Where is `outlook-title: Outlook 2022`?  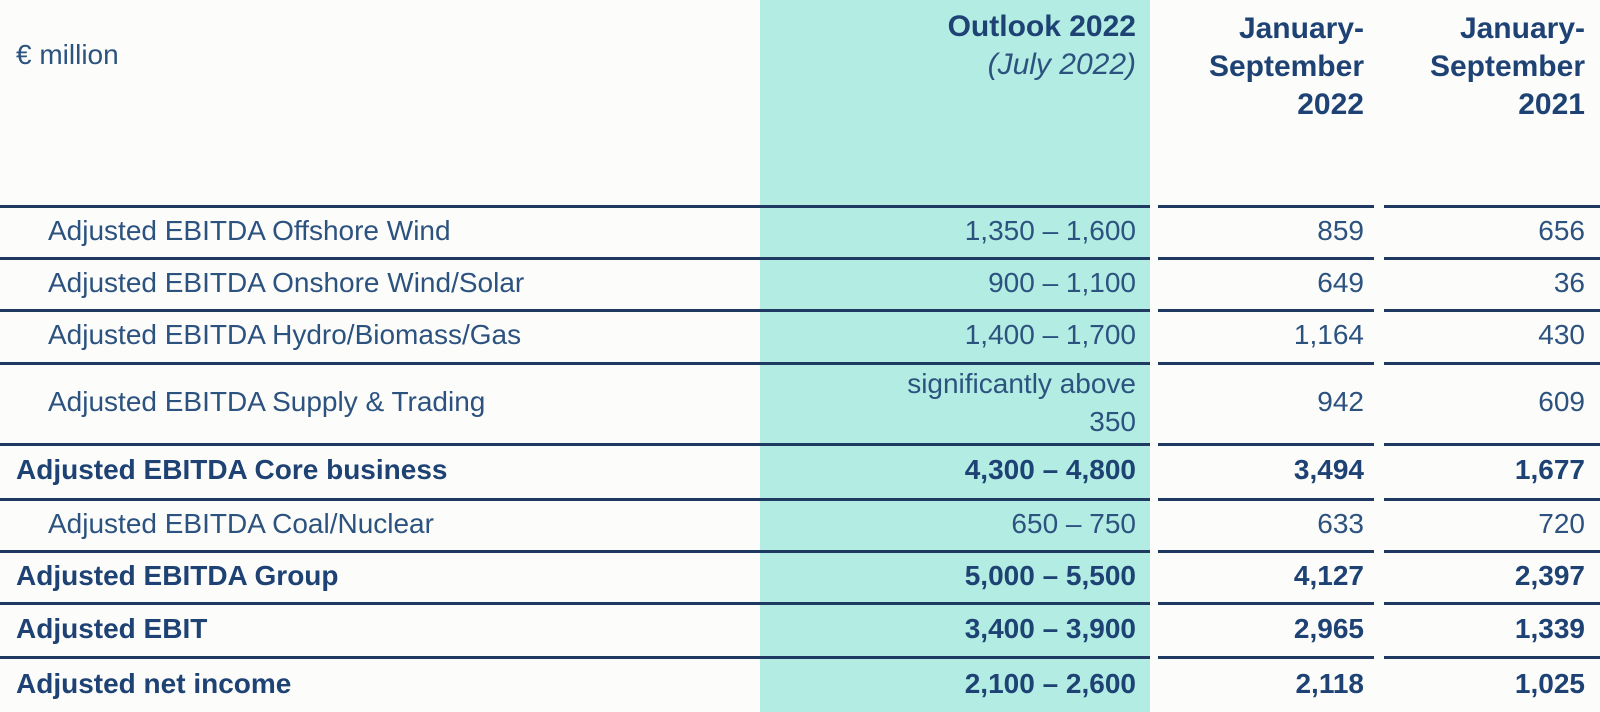 outlook-title: Outlook 2022 is located at coordinates (1041, 26).